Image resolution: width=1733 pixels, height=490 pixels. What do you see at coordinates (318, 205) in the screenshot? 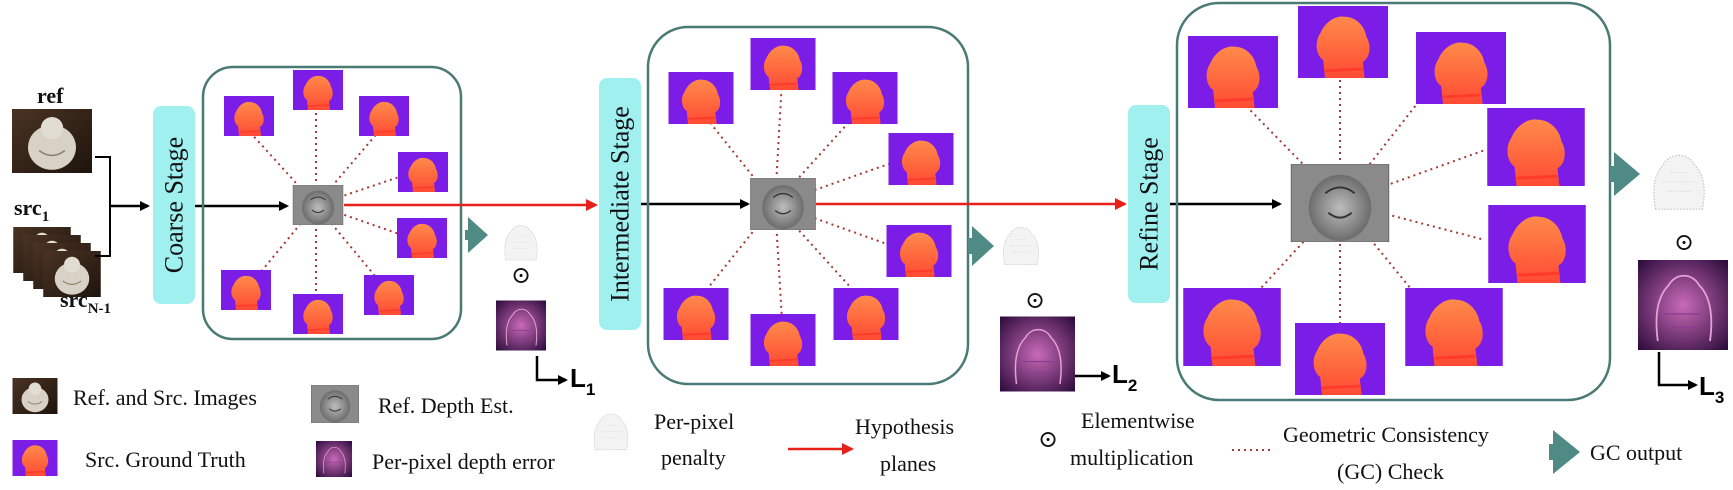
I see `coarse-depth-est` at bounding box center [318, 205].